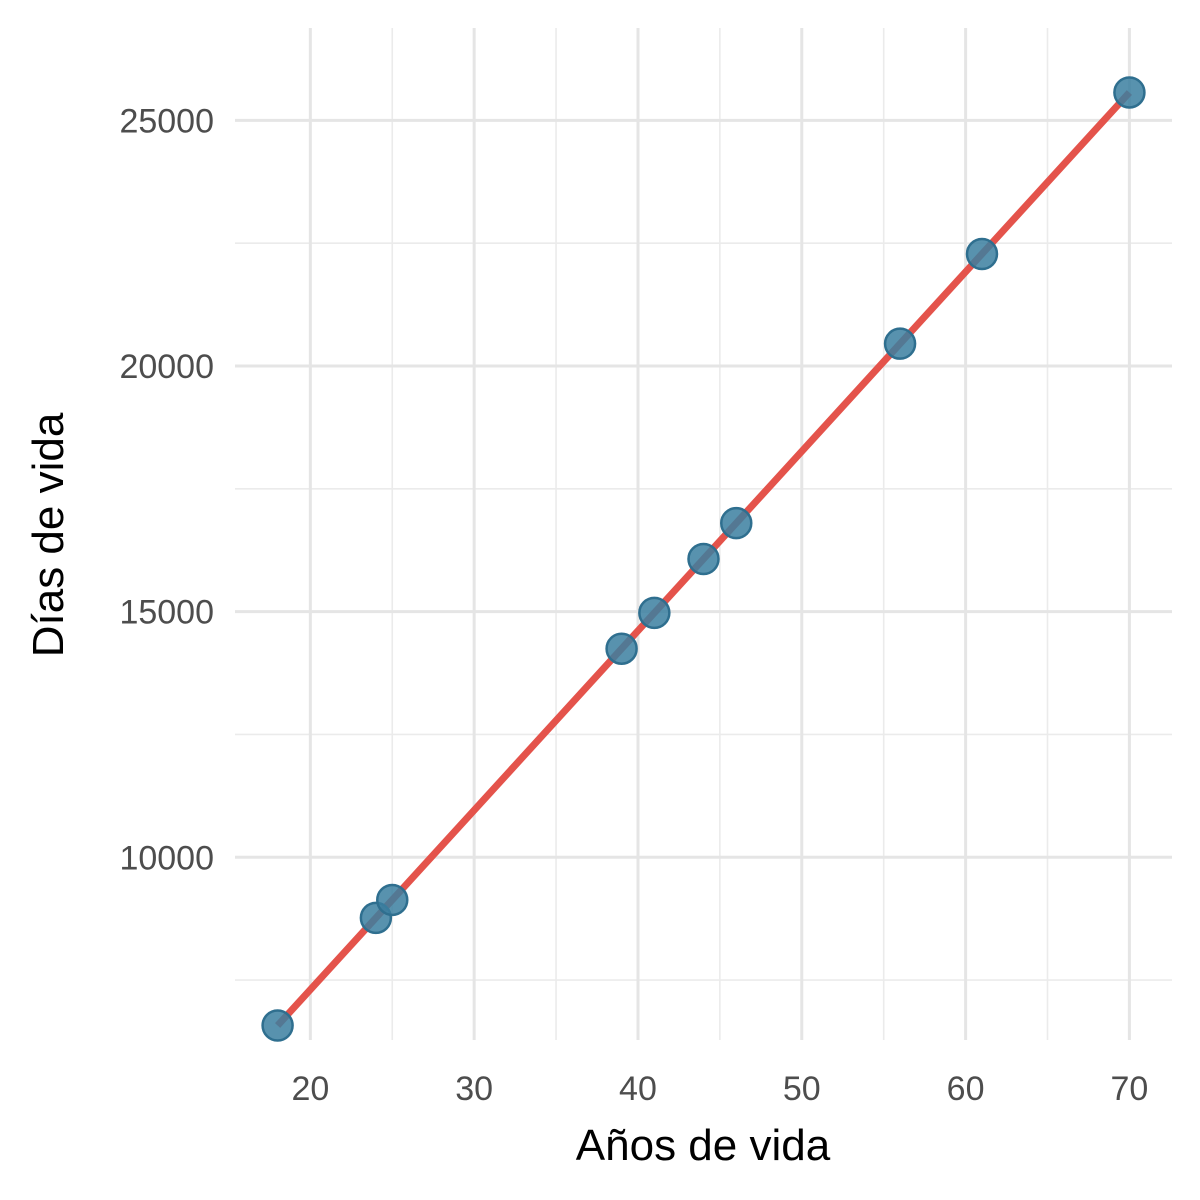  Describe the element at coordinates (638, 1089) in the screenshot. I see `x-tick-label: 40` at that location.